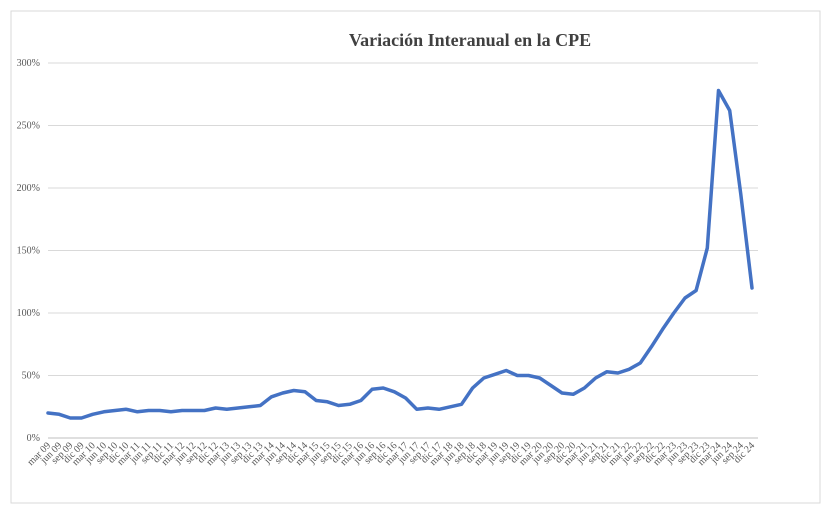 The image size is (833, 515). What do you see at coordinates (28, 251) in the screenshot?
I see `y-tick-label: 150%` at bounding box center [28, 251].